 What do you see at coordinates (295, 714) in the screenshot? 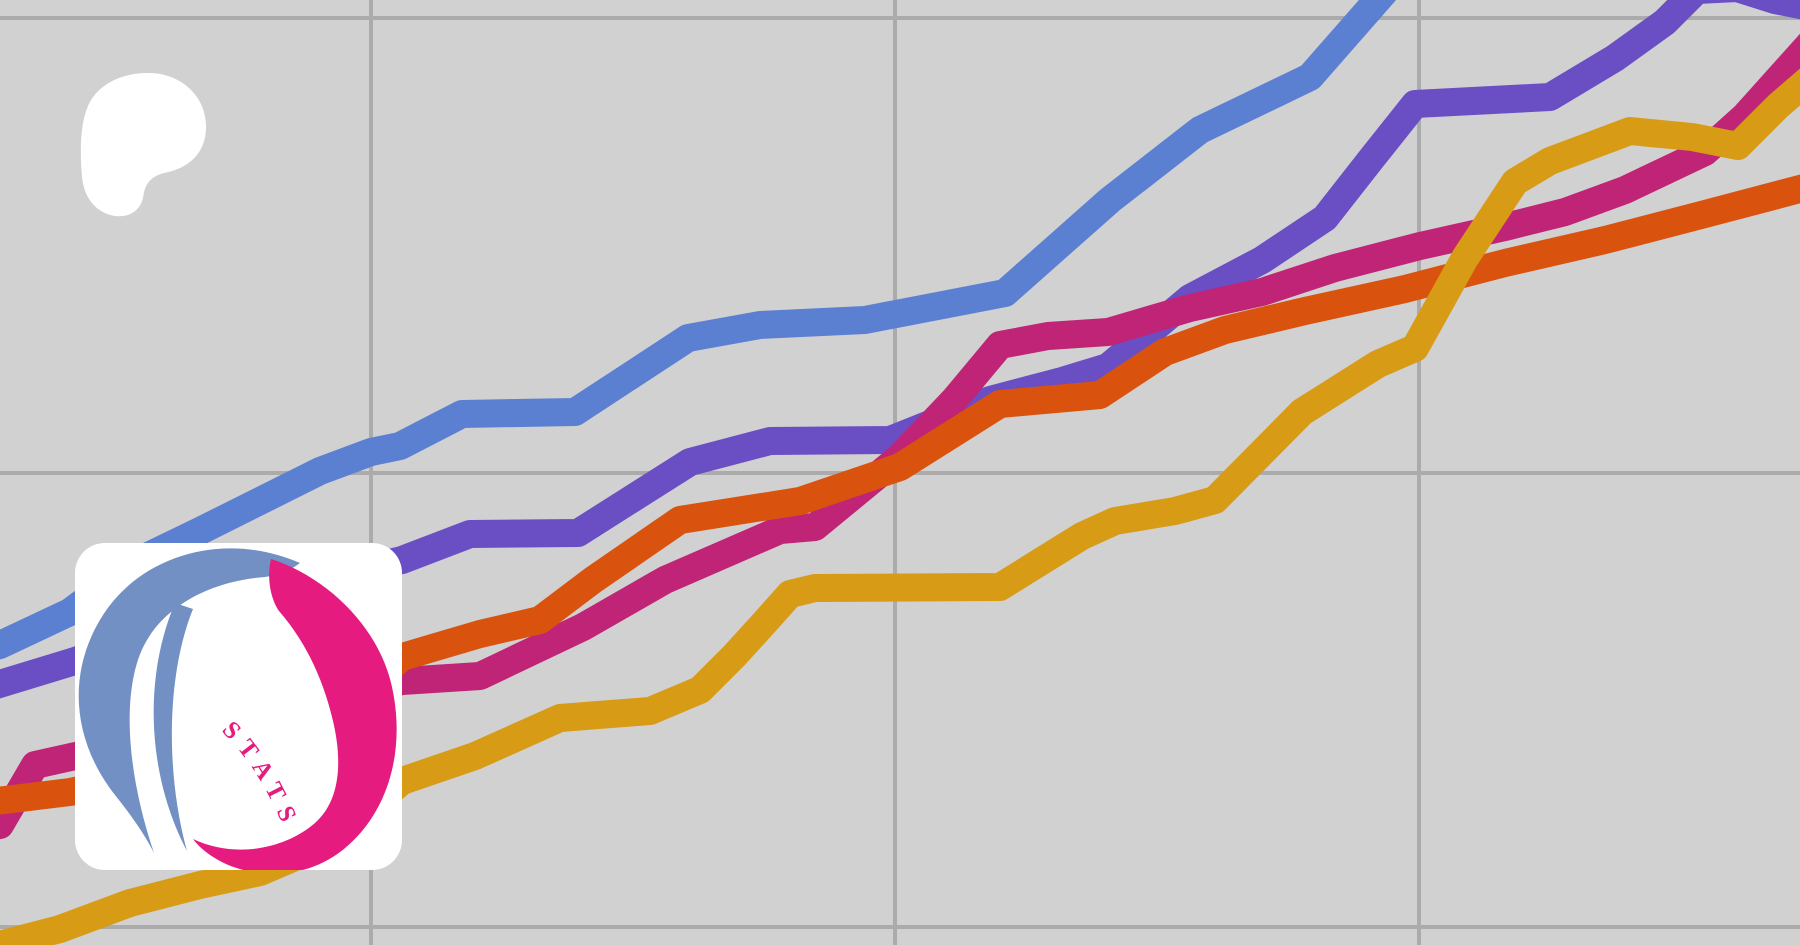
I see `ball-pink-crescent` at bounding box center [295, 714].